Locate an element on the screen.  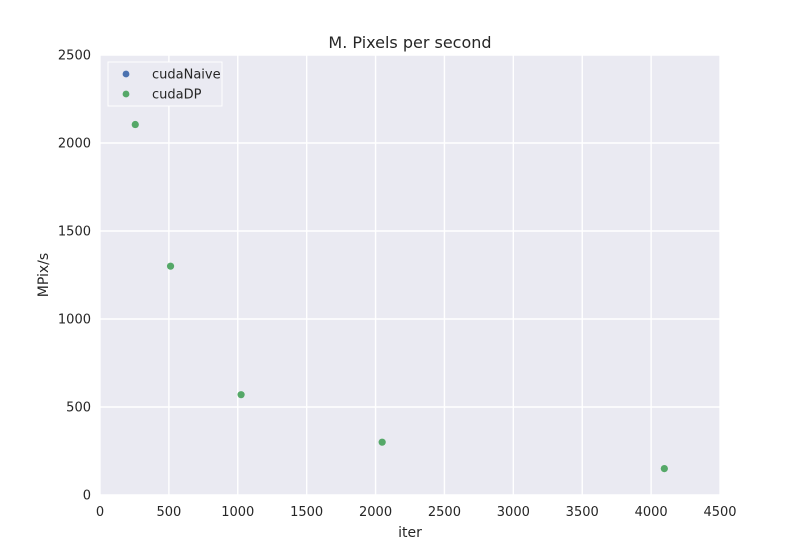
y-tick-label: 1000 is located at coordinates (74, 320).